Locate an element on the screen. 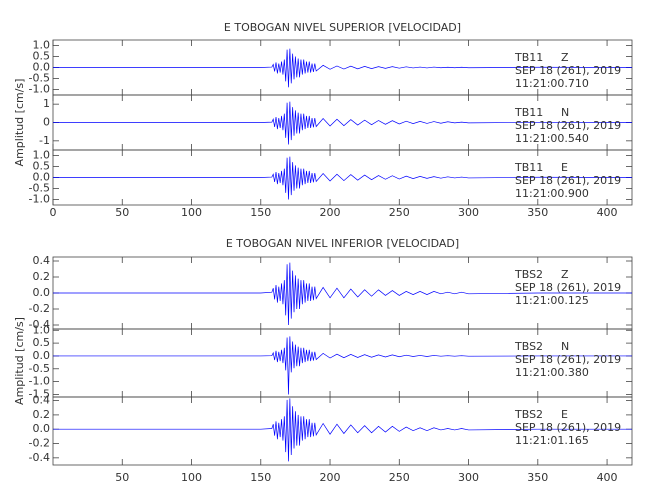 The height and width of the screenshot is (500, 650). time-label: 11:21:00.540 is located at coordinates (552, 138).